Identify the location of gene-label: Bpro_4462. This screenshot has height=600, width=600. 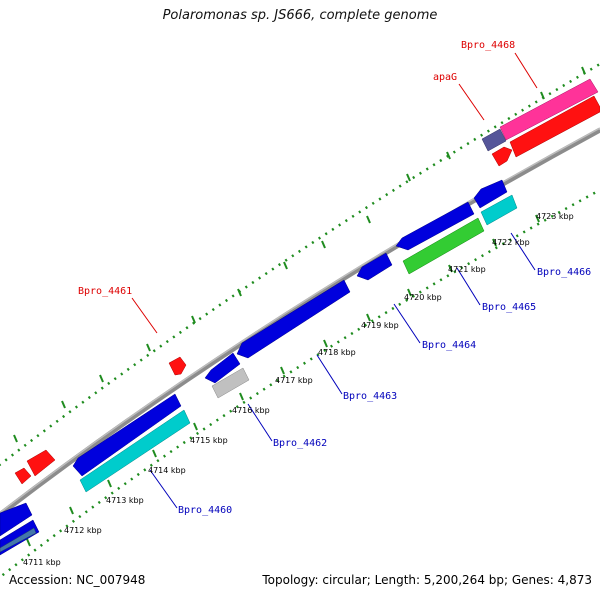
(300, 443).